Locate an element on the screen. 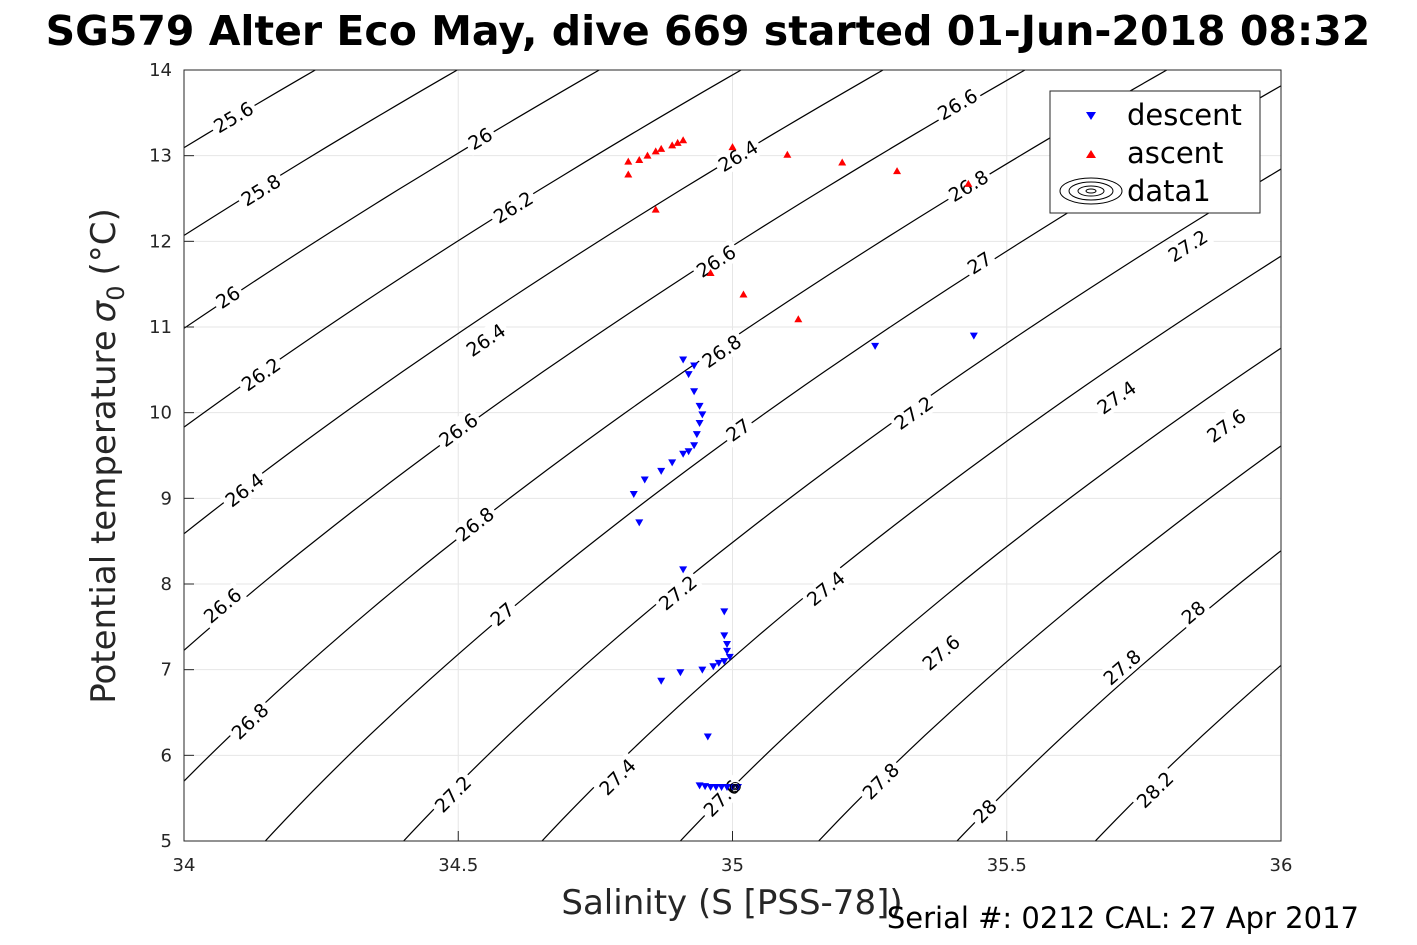  legend-descent-marker is located at coordinates (1091, 116).